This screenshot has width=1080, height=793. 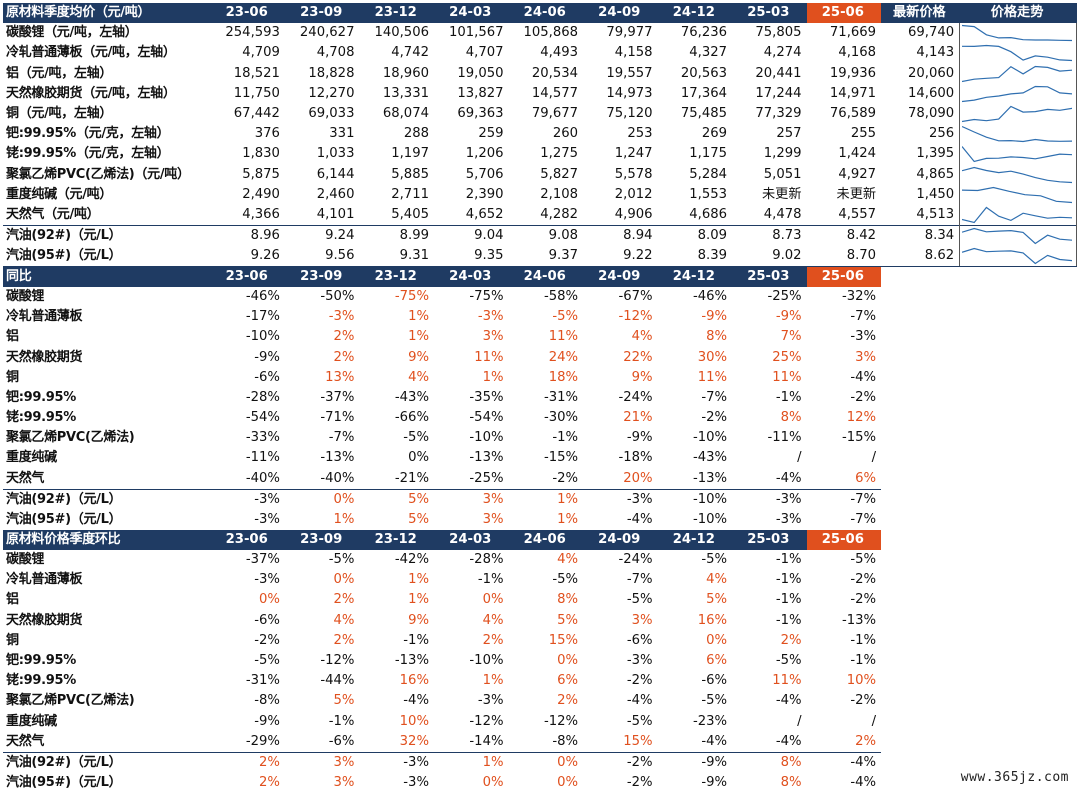 I want to click on yoy-value: 21%, so click(x=638, y=418).